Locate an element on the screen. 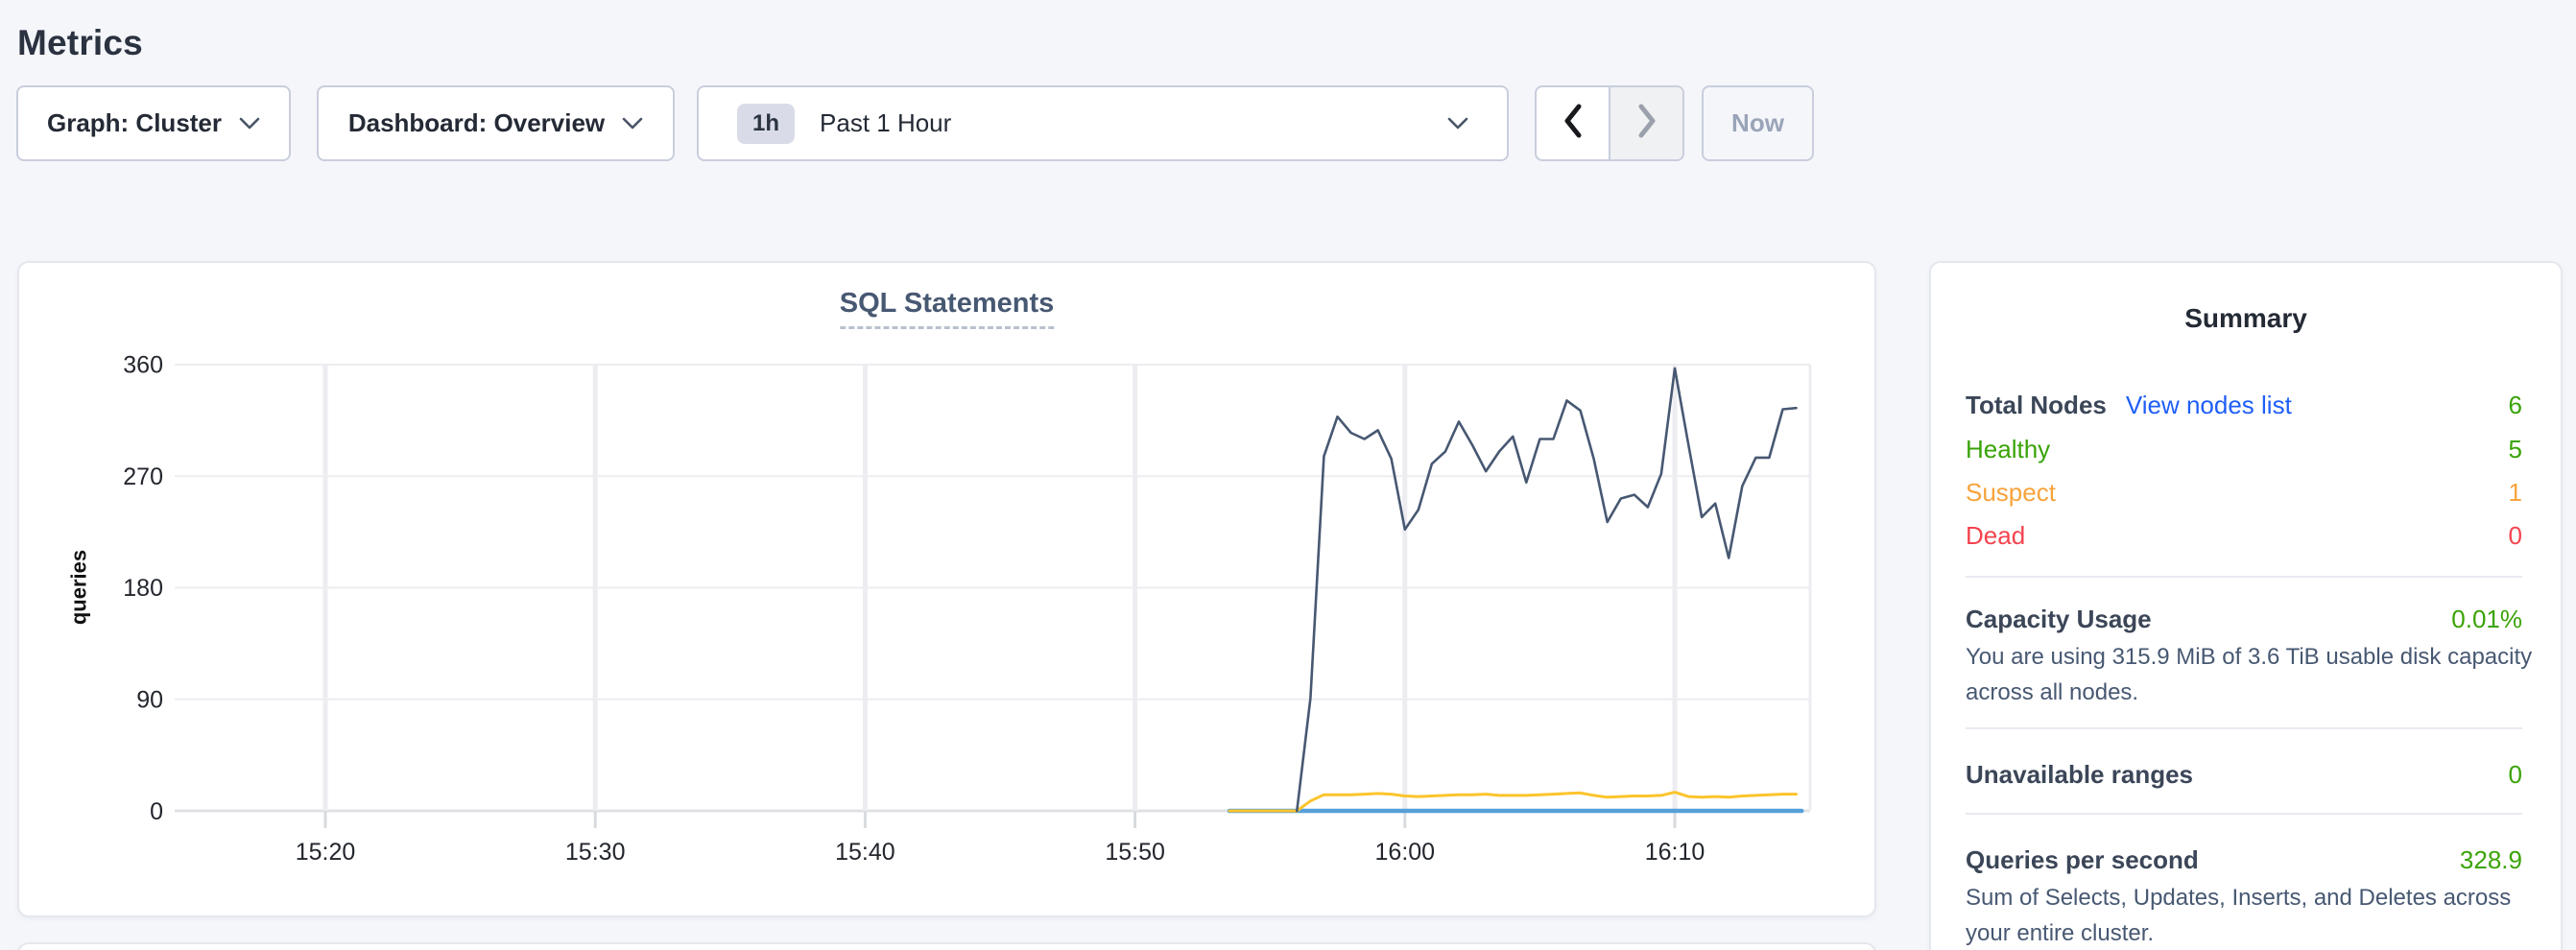 This screenshot has width=2576, height=950. dashboard-selector-label: Dashboard: Overview is located at coordinates (476, 122).